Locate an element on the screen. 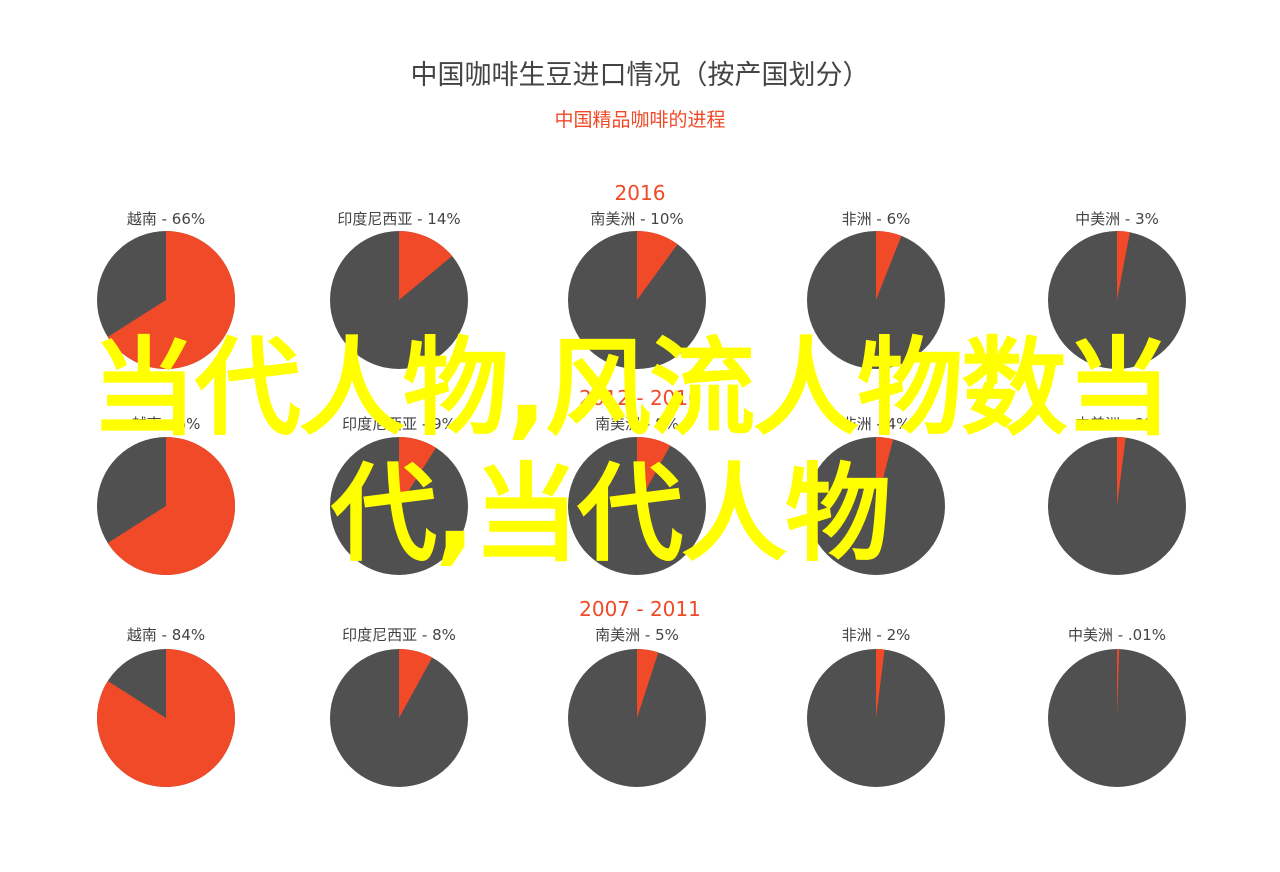 The height and width of the screenshot is (872, 1280). period-label: 2016 is located at coordinates (640, 193).